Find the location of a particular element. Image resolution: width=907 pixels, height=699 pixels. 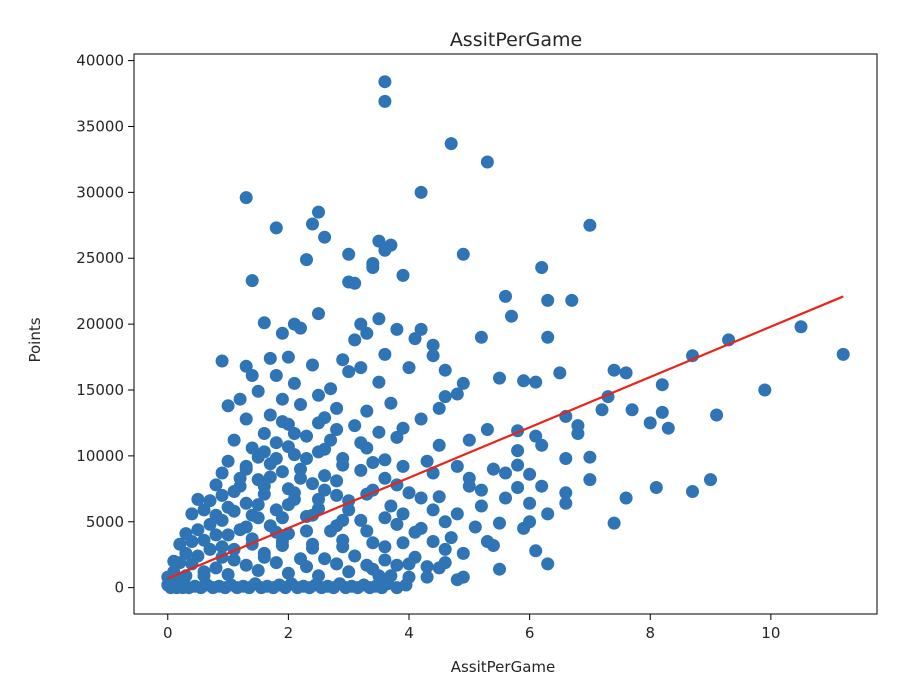

x-tick-label: 0 is located at coordinates (168, 633).